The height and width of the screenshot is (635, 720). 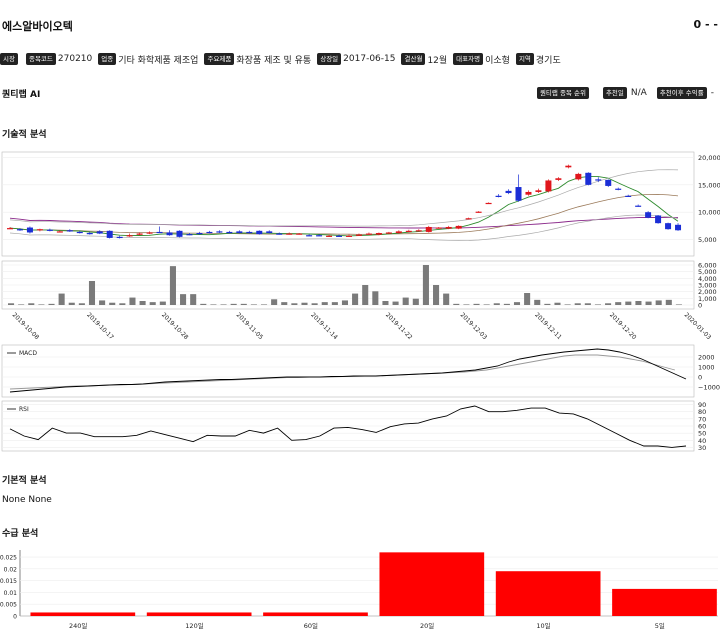 I want to click on x-tick-label: 2019-10-17, so click(x=100, y=326).